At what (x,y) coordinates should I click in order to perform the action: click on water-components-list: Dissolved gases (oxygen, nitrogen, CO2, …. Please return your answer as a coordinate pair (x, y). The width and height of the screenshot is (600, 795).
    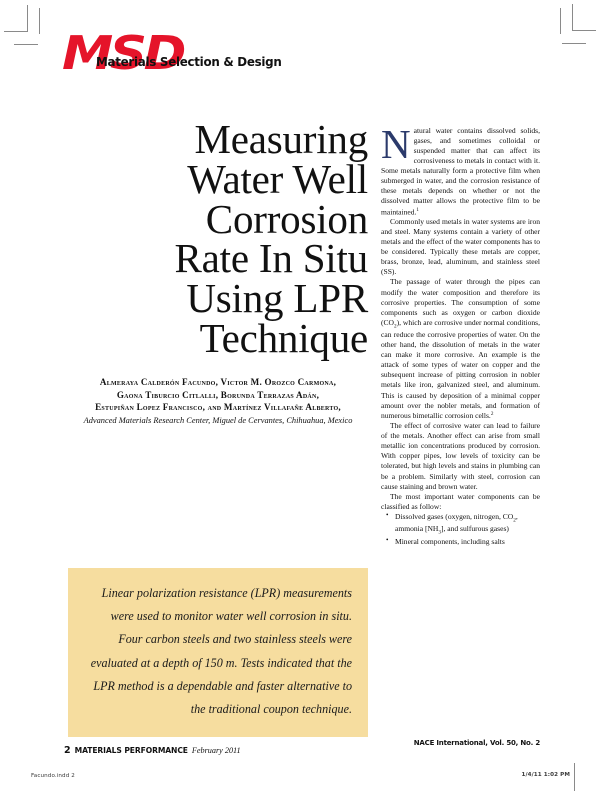
    Looking at the image, I should click on (460, 529).